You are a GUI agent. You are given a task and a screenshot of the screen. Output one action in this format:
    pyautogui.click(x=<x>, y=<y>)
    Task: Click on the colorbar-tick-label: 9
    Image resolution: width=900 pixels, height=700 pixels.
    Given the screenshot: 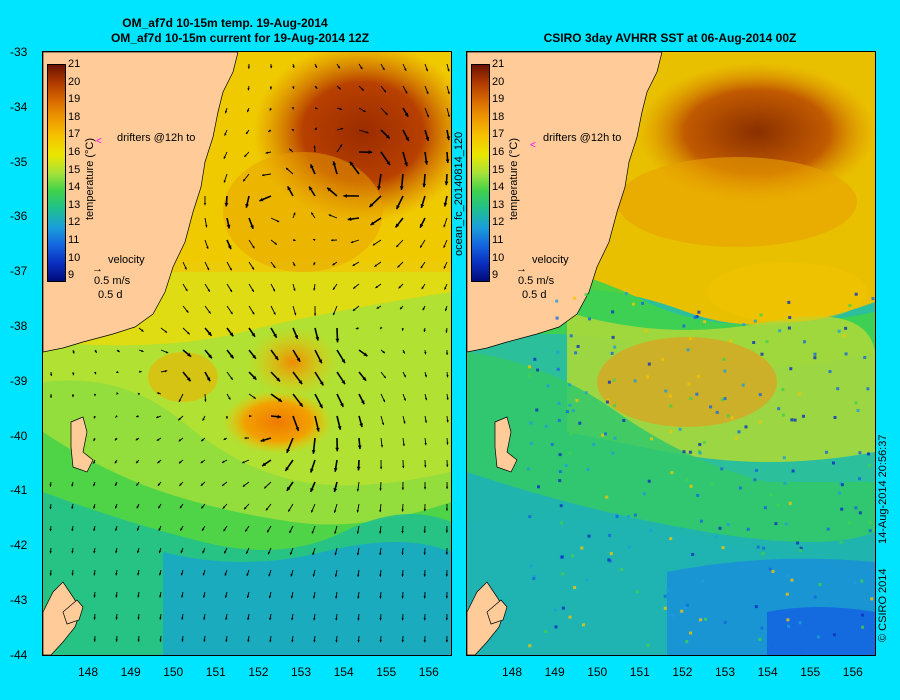 What is the action you would take?
    pyautogui.click(x=71, y=275)
    